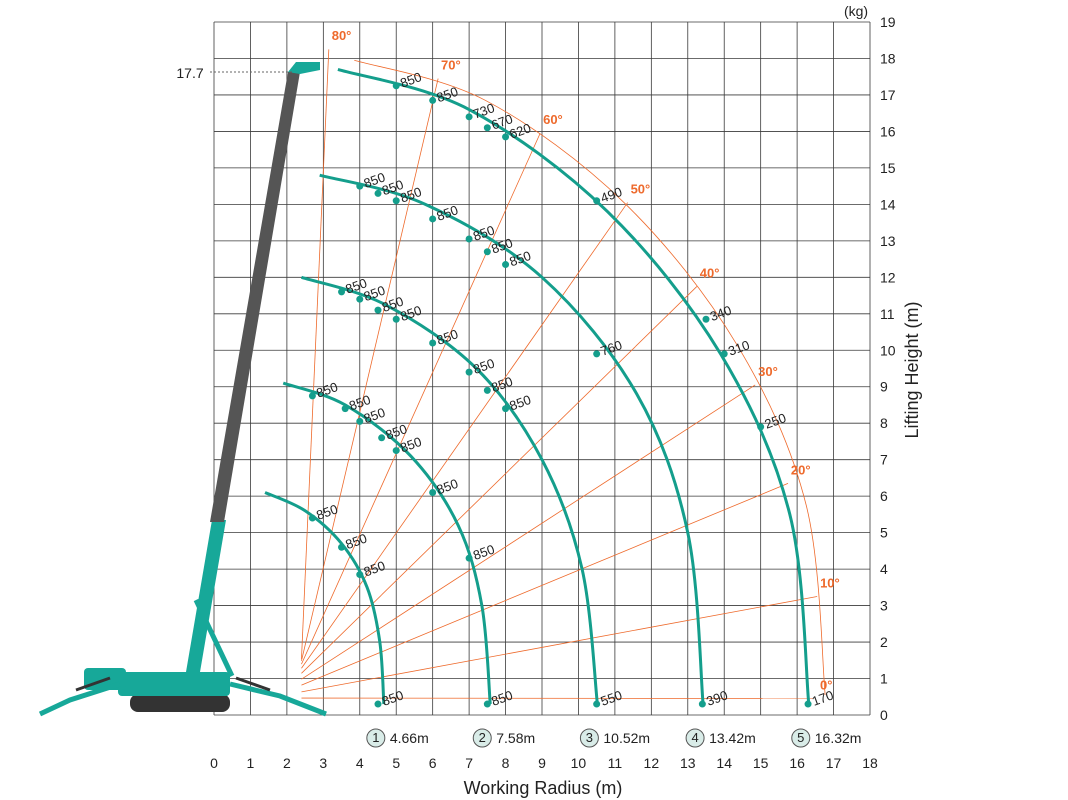 Image resolution: width=1068 pixels, height=800 pixels. What do you see at coordinates (694, 737) in the screenshot?
I see `boom-index-label: 4` at bounding box center [694, 737].